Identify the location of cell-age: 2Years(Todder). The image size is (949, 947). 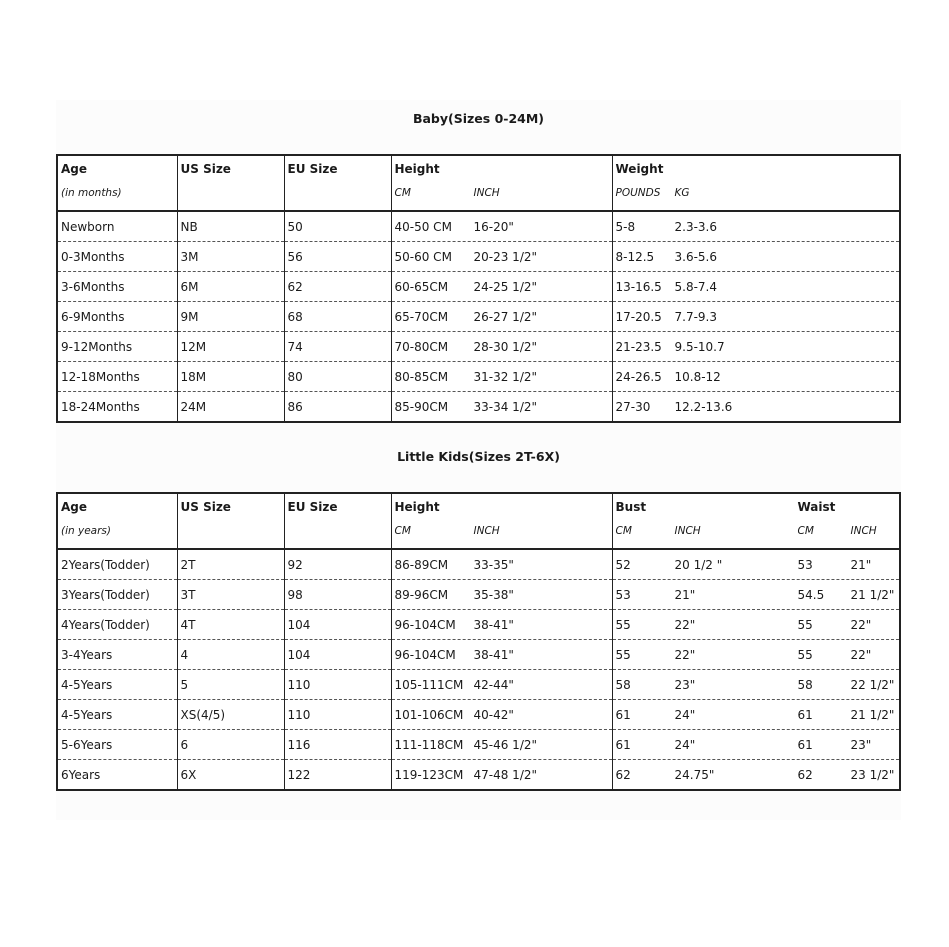
(117, 564).